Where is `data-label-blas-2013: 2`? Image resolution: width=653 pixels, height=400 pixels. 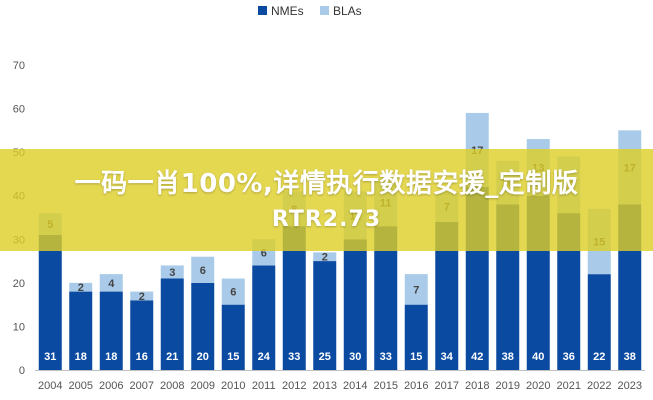 data-label-blas-2013: 2 is located at coordinates (325, 258).